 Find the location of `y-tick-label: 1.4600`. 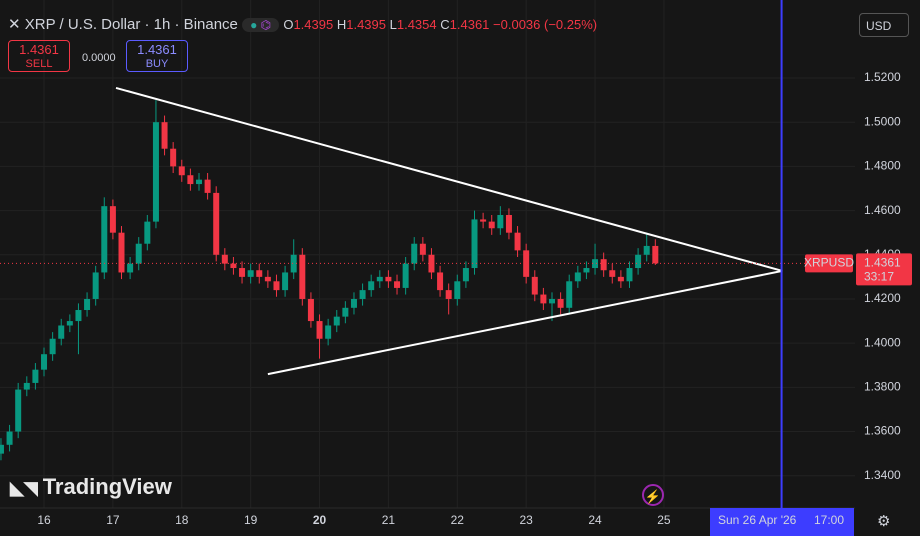

y-tick-label: 1.4600 is located at coordinates (882, 210).